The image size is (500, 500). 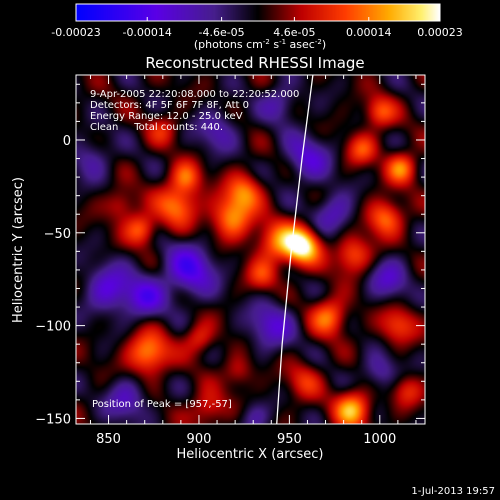 I want to click on colorbar-tick-label: 0.00014, so click(x=369, y=32).